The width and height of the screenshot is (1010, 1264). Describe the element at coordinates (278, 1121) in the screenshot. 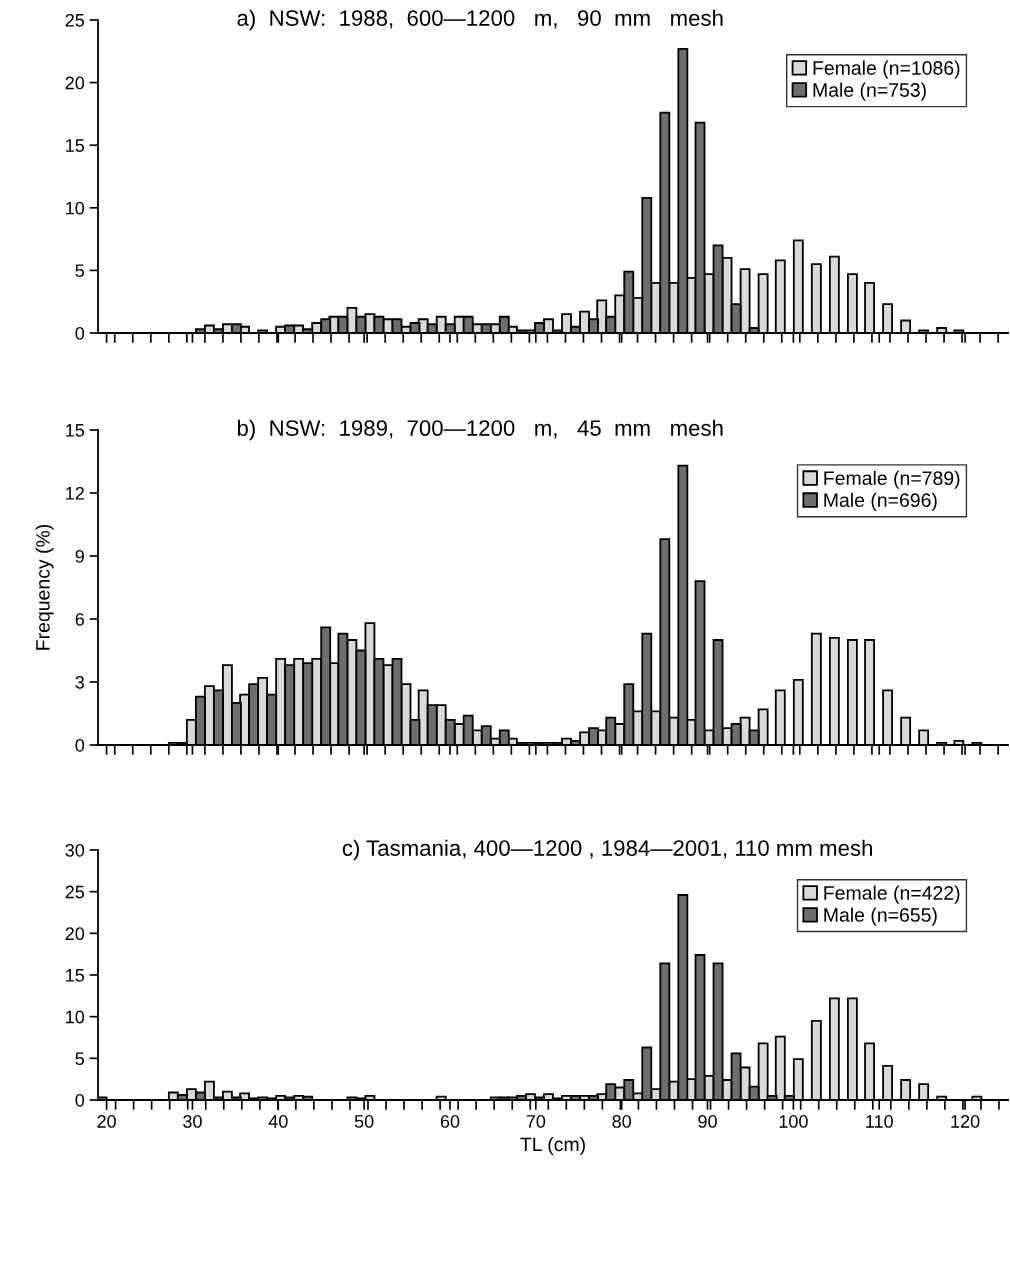

I see `x-tick-label: 40` at that location.